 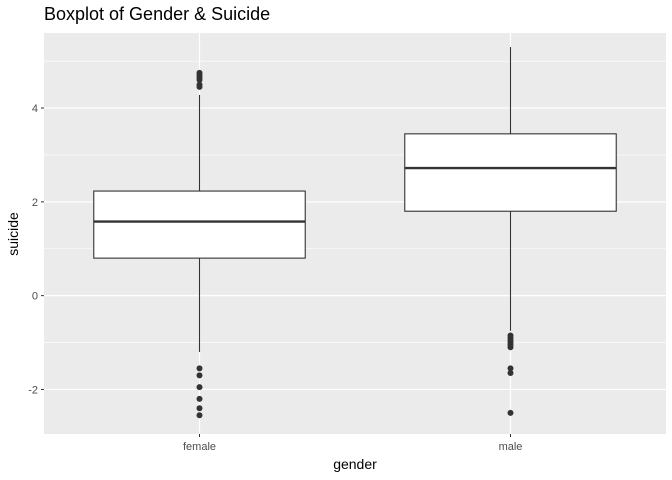 I want to click on y-tick-label: 0, so click(x=35, y=297).